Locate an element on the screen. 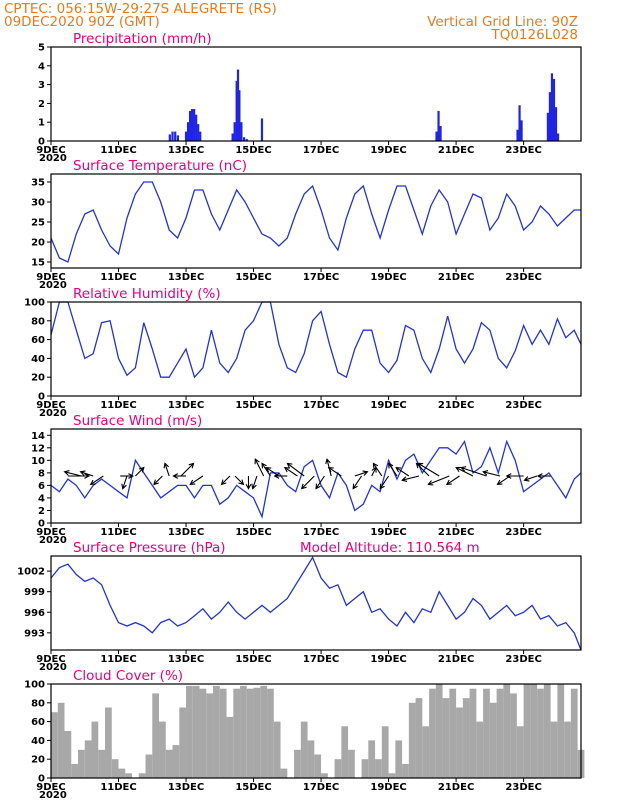 The height and width of the screenshot is (800, 618). pressure-frame is located at coordinates (316, 603).